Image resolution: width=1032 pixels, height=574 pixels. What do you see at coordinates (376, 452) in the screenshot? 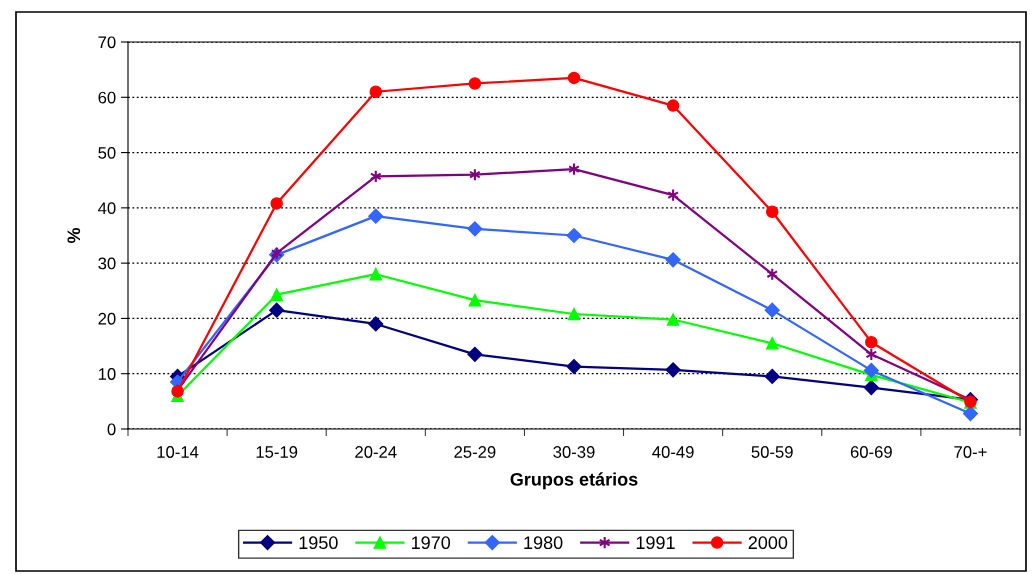
I see `x-tick-label: 20-24` at bounding box center [376, 452].